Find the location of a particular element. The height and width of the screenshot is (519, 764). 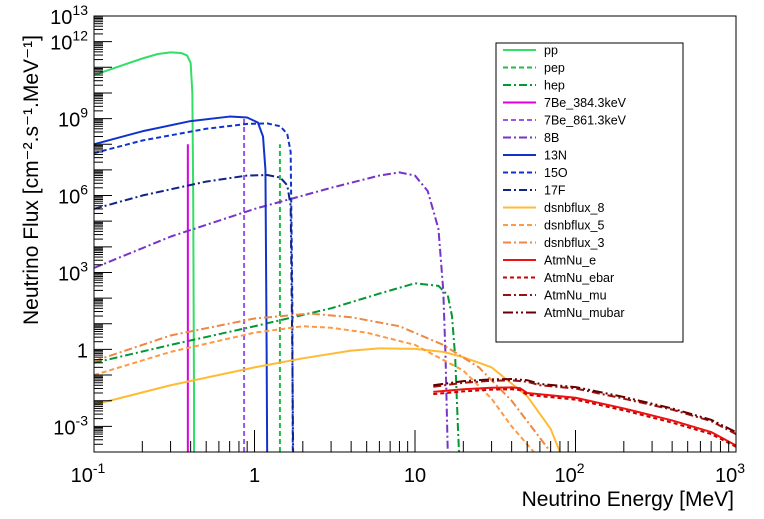

series-line-13N is located at coordinates (181, 283).